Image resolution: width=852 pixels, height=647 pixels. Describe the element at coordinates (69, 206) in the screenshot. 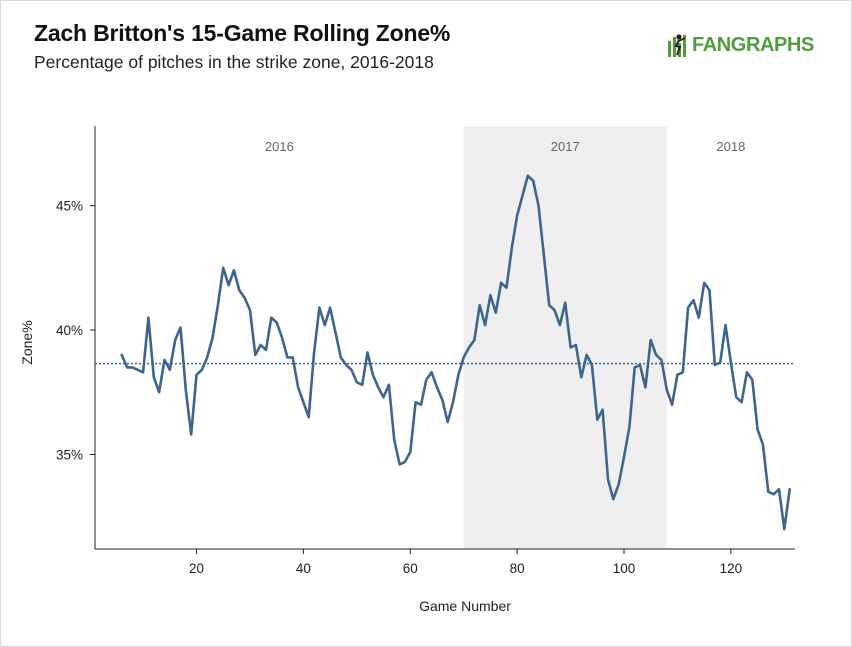

I see `y-tick-label-45: 45%` at that location.